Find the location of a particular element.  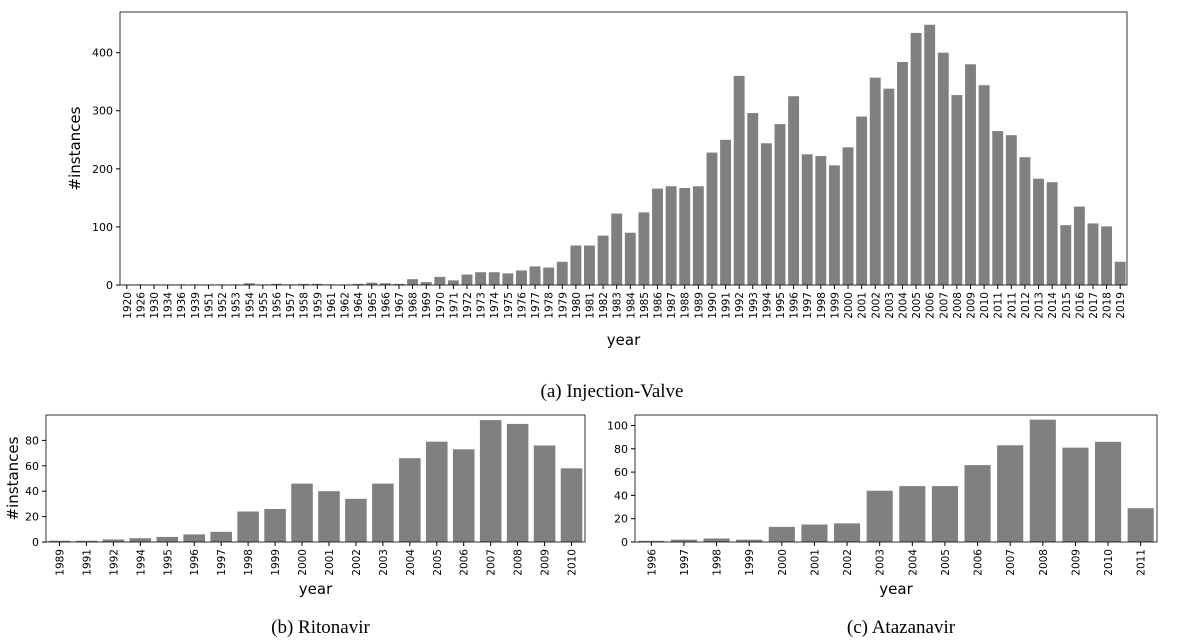

x-tick-label: 1956 is located at coordinates (277, 305).